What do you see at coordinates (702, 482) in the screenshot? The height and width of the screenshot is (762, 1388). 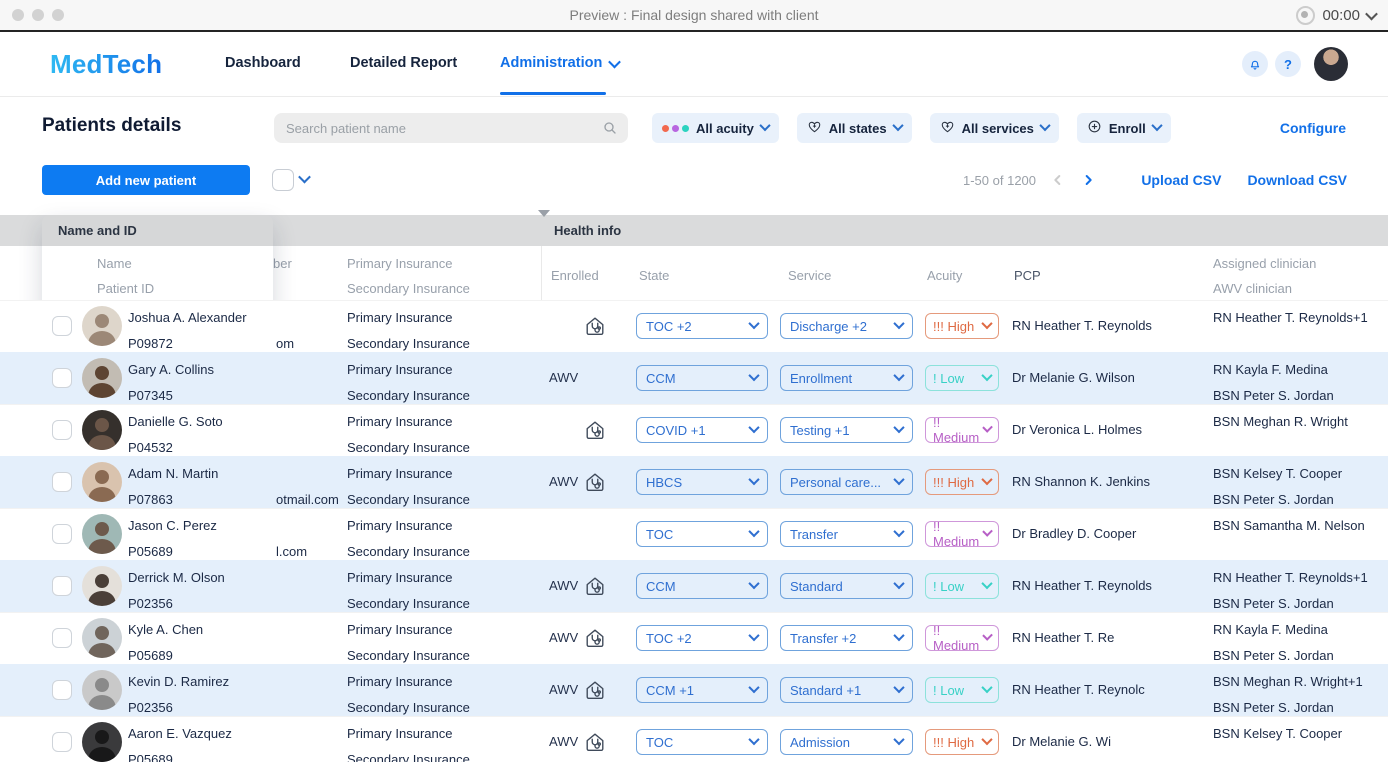 I see `state-dropdown: HBCS` at bounding box center [702, 482].